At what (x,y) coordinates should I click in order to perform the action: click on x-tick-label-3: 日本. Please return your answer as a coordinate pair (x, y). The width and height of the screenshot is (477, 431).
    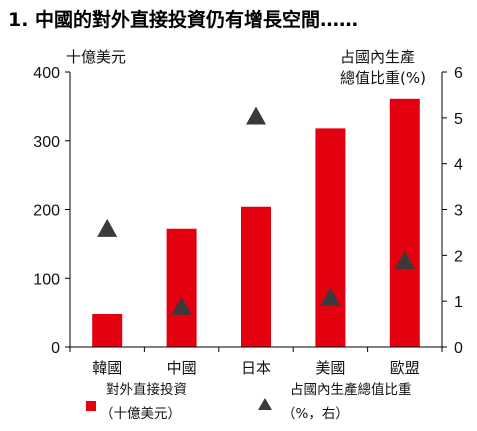
    Looking at the image, I should click on (256, 368).